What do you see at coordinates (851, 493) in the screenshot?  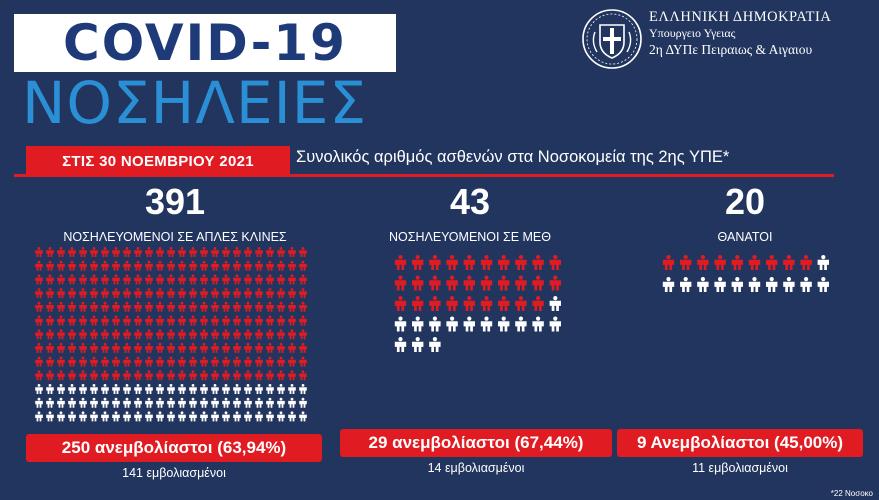 I see `footnote: *22 Νοσοκο` at bounding box center [851, 493].